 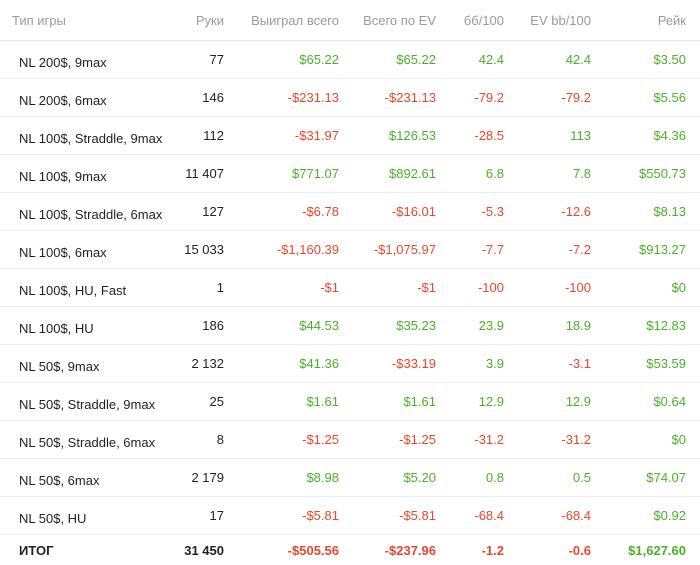 What do you see at coordinates (204, 60) in the screenshot?
I see `hands-cell: 77` at bounding box center [204, 60].